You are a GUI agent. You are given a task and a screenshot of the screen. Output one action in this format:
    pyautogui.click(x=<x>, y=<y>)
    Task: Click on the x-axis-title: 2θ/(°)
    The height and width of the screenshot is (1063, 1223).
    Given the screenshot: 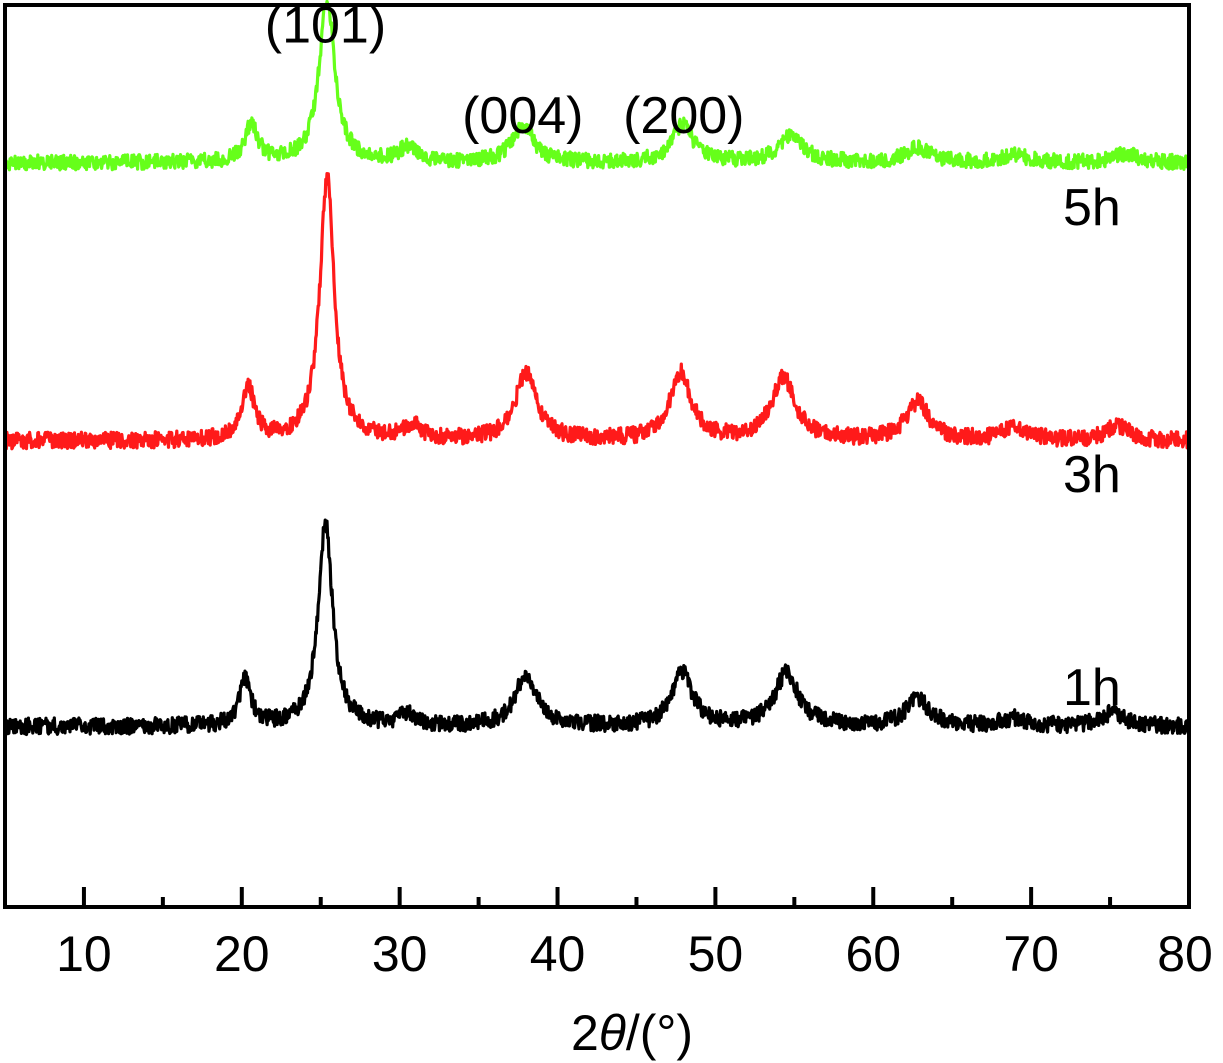 What is the action you would take?
    pyautogui.click(x=632, y=1033)
    